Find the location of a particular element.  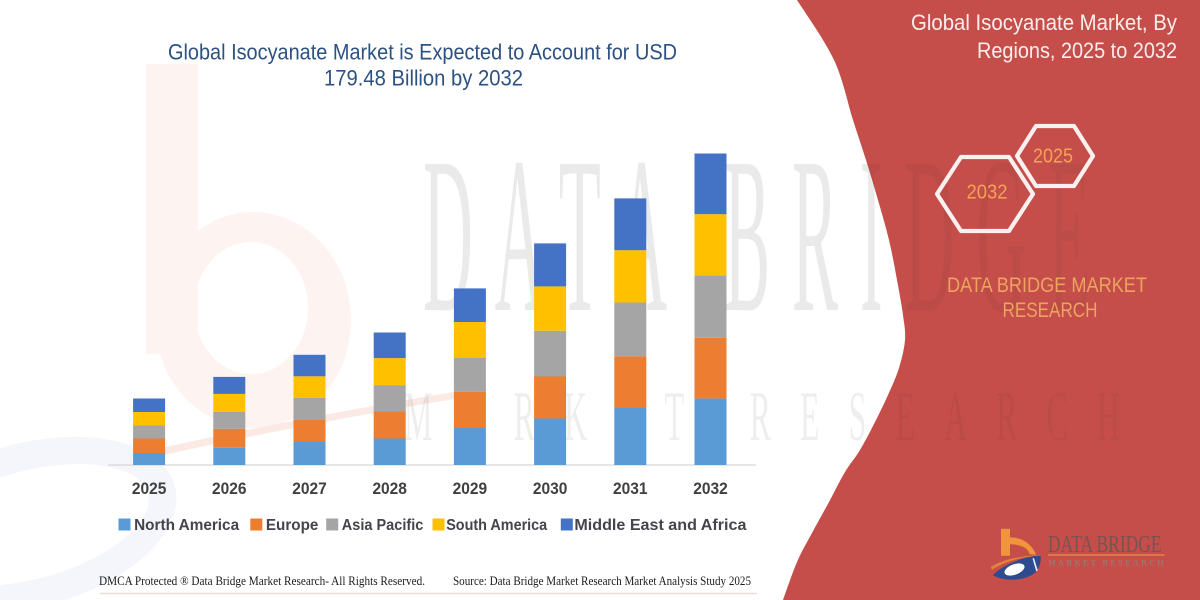

svg-text: Europe is located at coordinates (292, 525).